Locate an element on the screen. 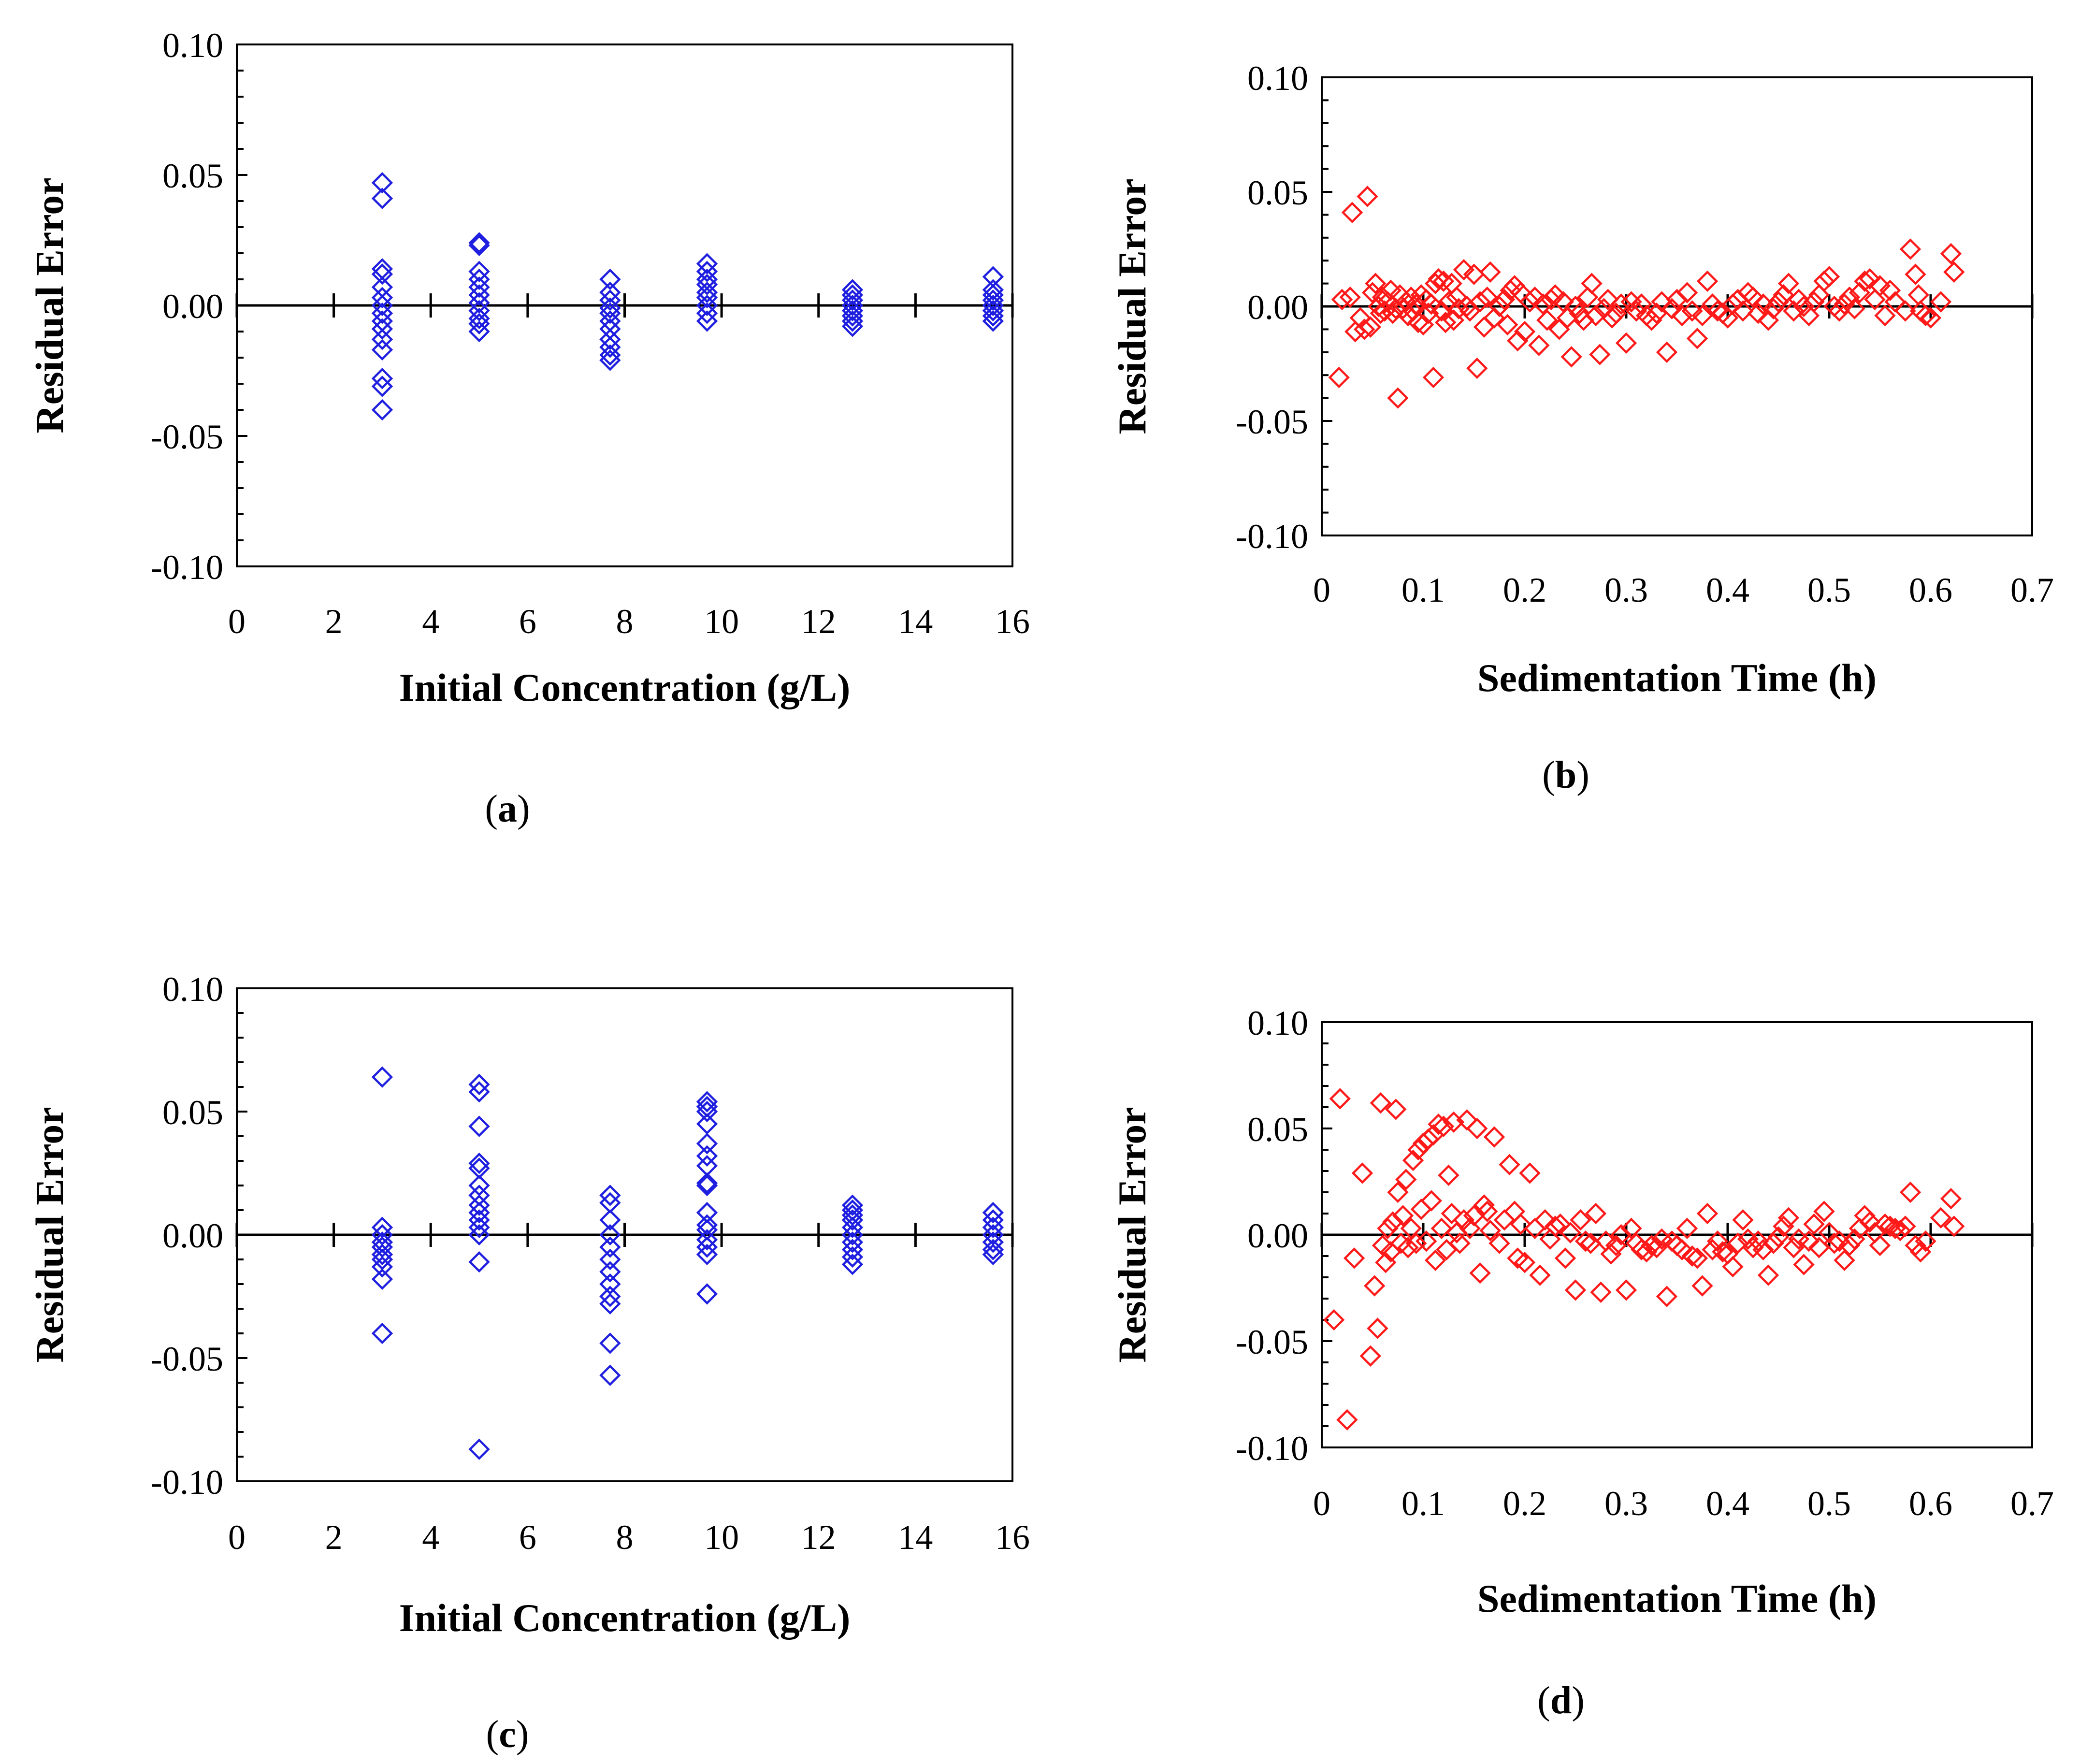  x-tick-label: 0.1 is located at coordinates (1423, 590).